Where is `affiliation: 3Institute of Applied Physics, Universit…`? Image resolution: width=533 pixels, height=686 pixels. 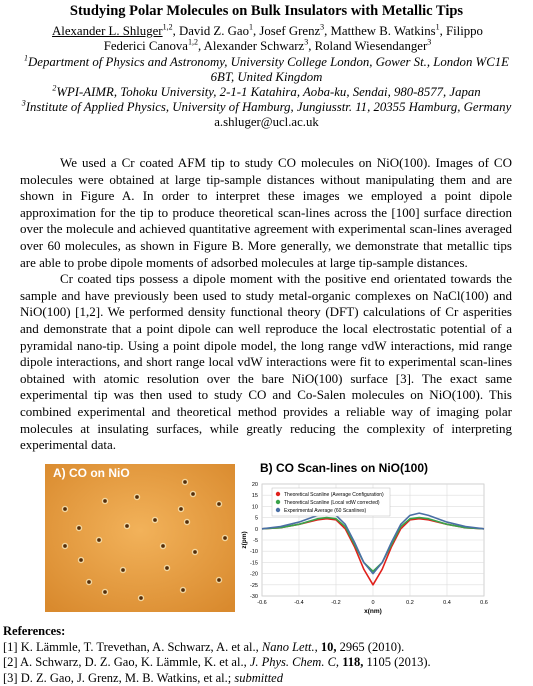
affiliation: 3Institute of Applied Physics, Universit… is located at coordinates (266, 106).